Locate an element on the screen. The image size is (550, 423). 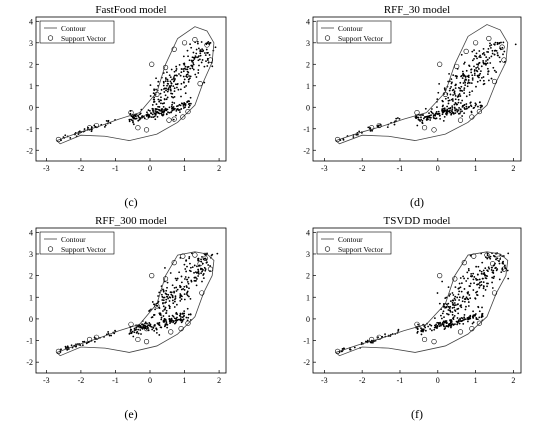
panel-title: FastFood model is located at coordinates (130, 10).